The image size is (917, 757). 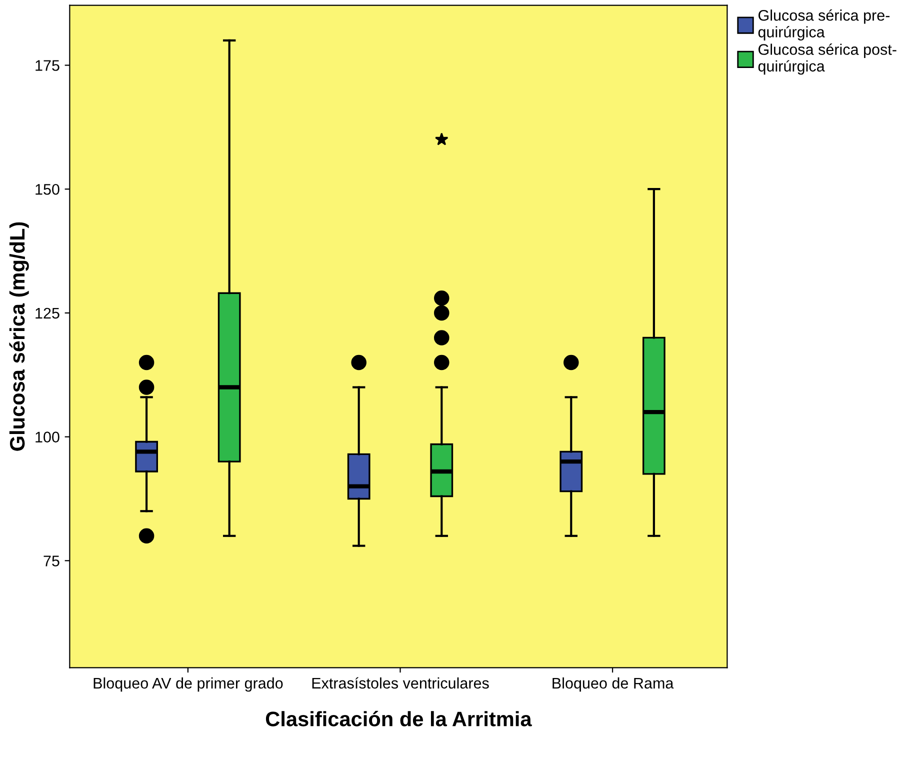 I want to click on y-axis-title: Glucosa sérica (mg/dL), so click(x=19, y=336).